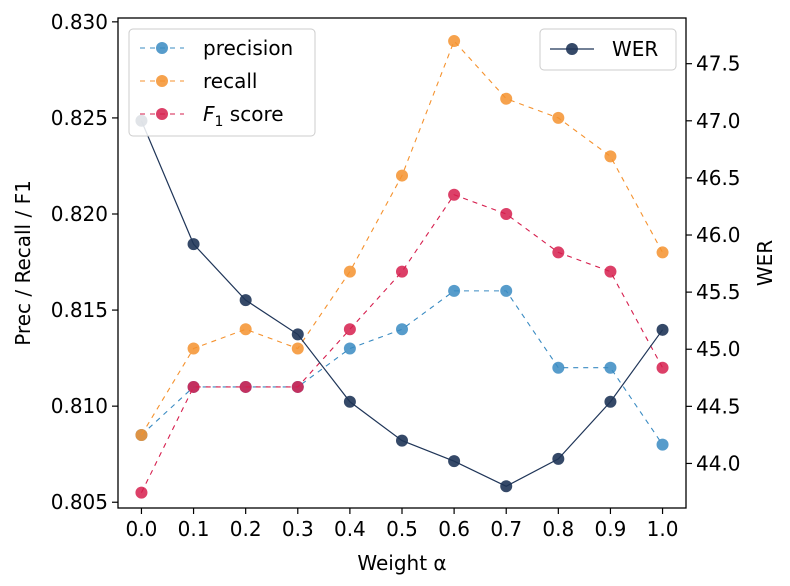 The width and height of the screenshot is (790, 586). What do you see at coordinates (611, 529) in the screenshot?
I see `x-tick-label: 0.9` at bounding box center [611, 529].